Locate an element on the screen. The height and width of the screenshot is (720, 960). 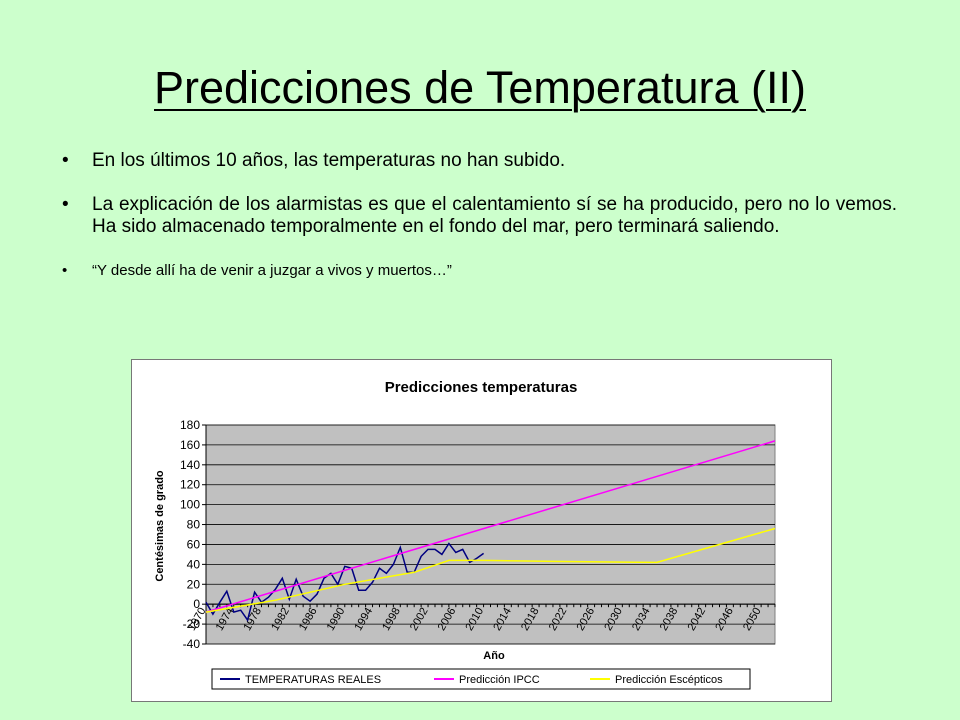
legend-label: Predicción Escépticos is located at coordinates (669, 680).